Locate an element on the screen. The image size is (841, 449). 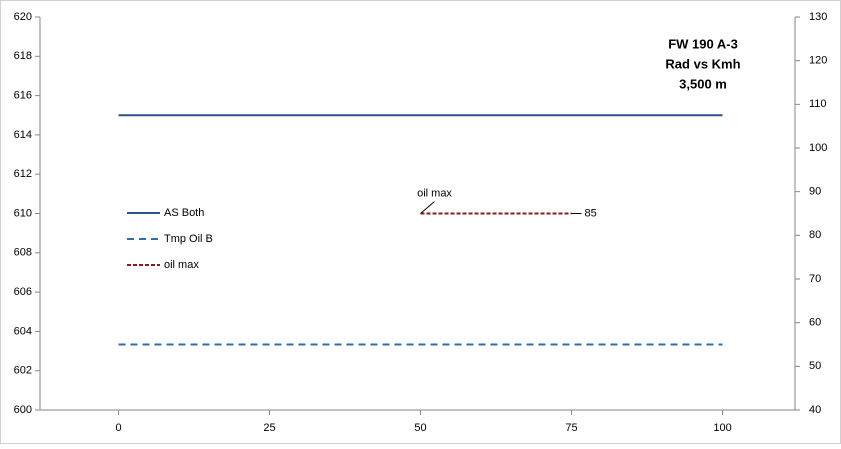
legend-label: oil max is located at coordinates (181, 265).